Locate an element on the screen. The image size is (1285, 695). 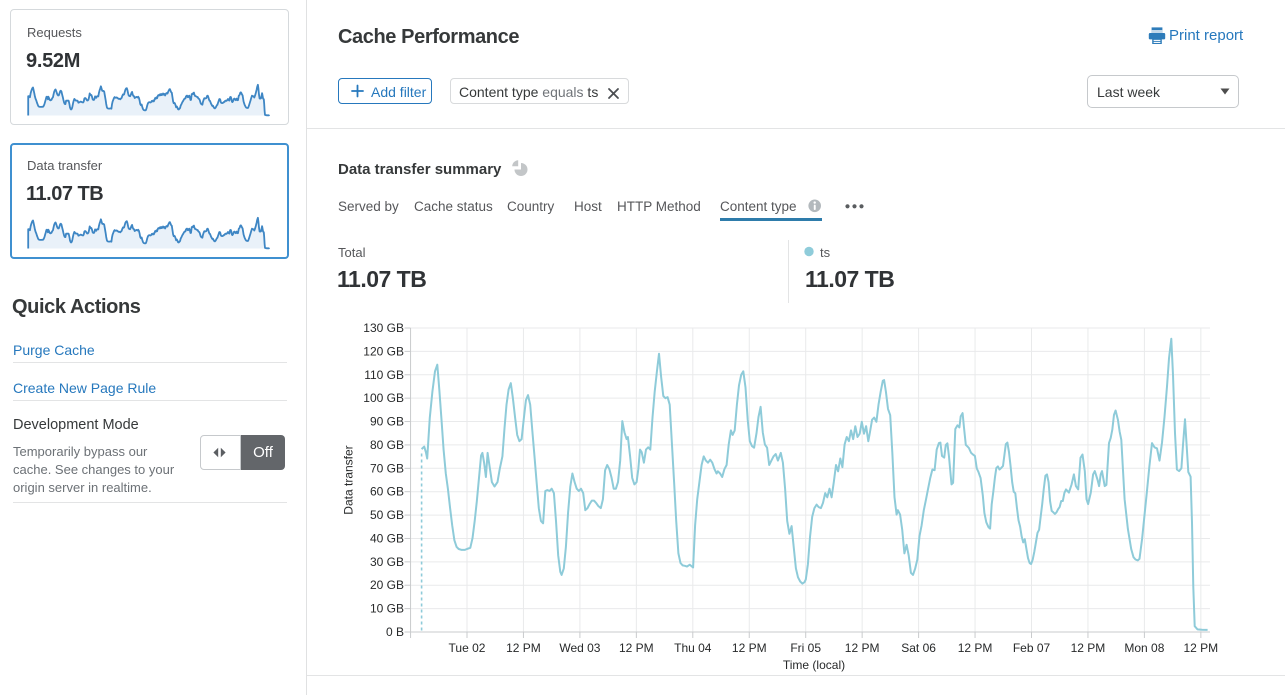
svg-text: Sat 06 is located at coordinates (918, 648).